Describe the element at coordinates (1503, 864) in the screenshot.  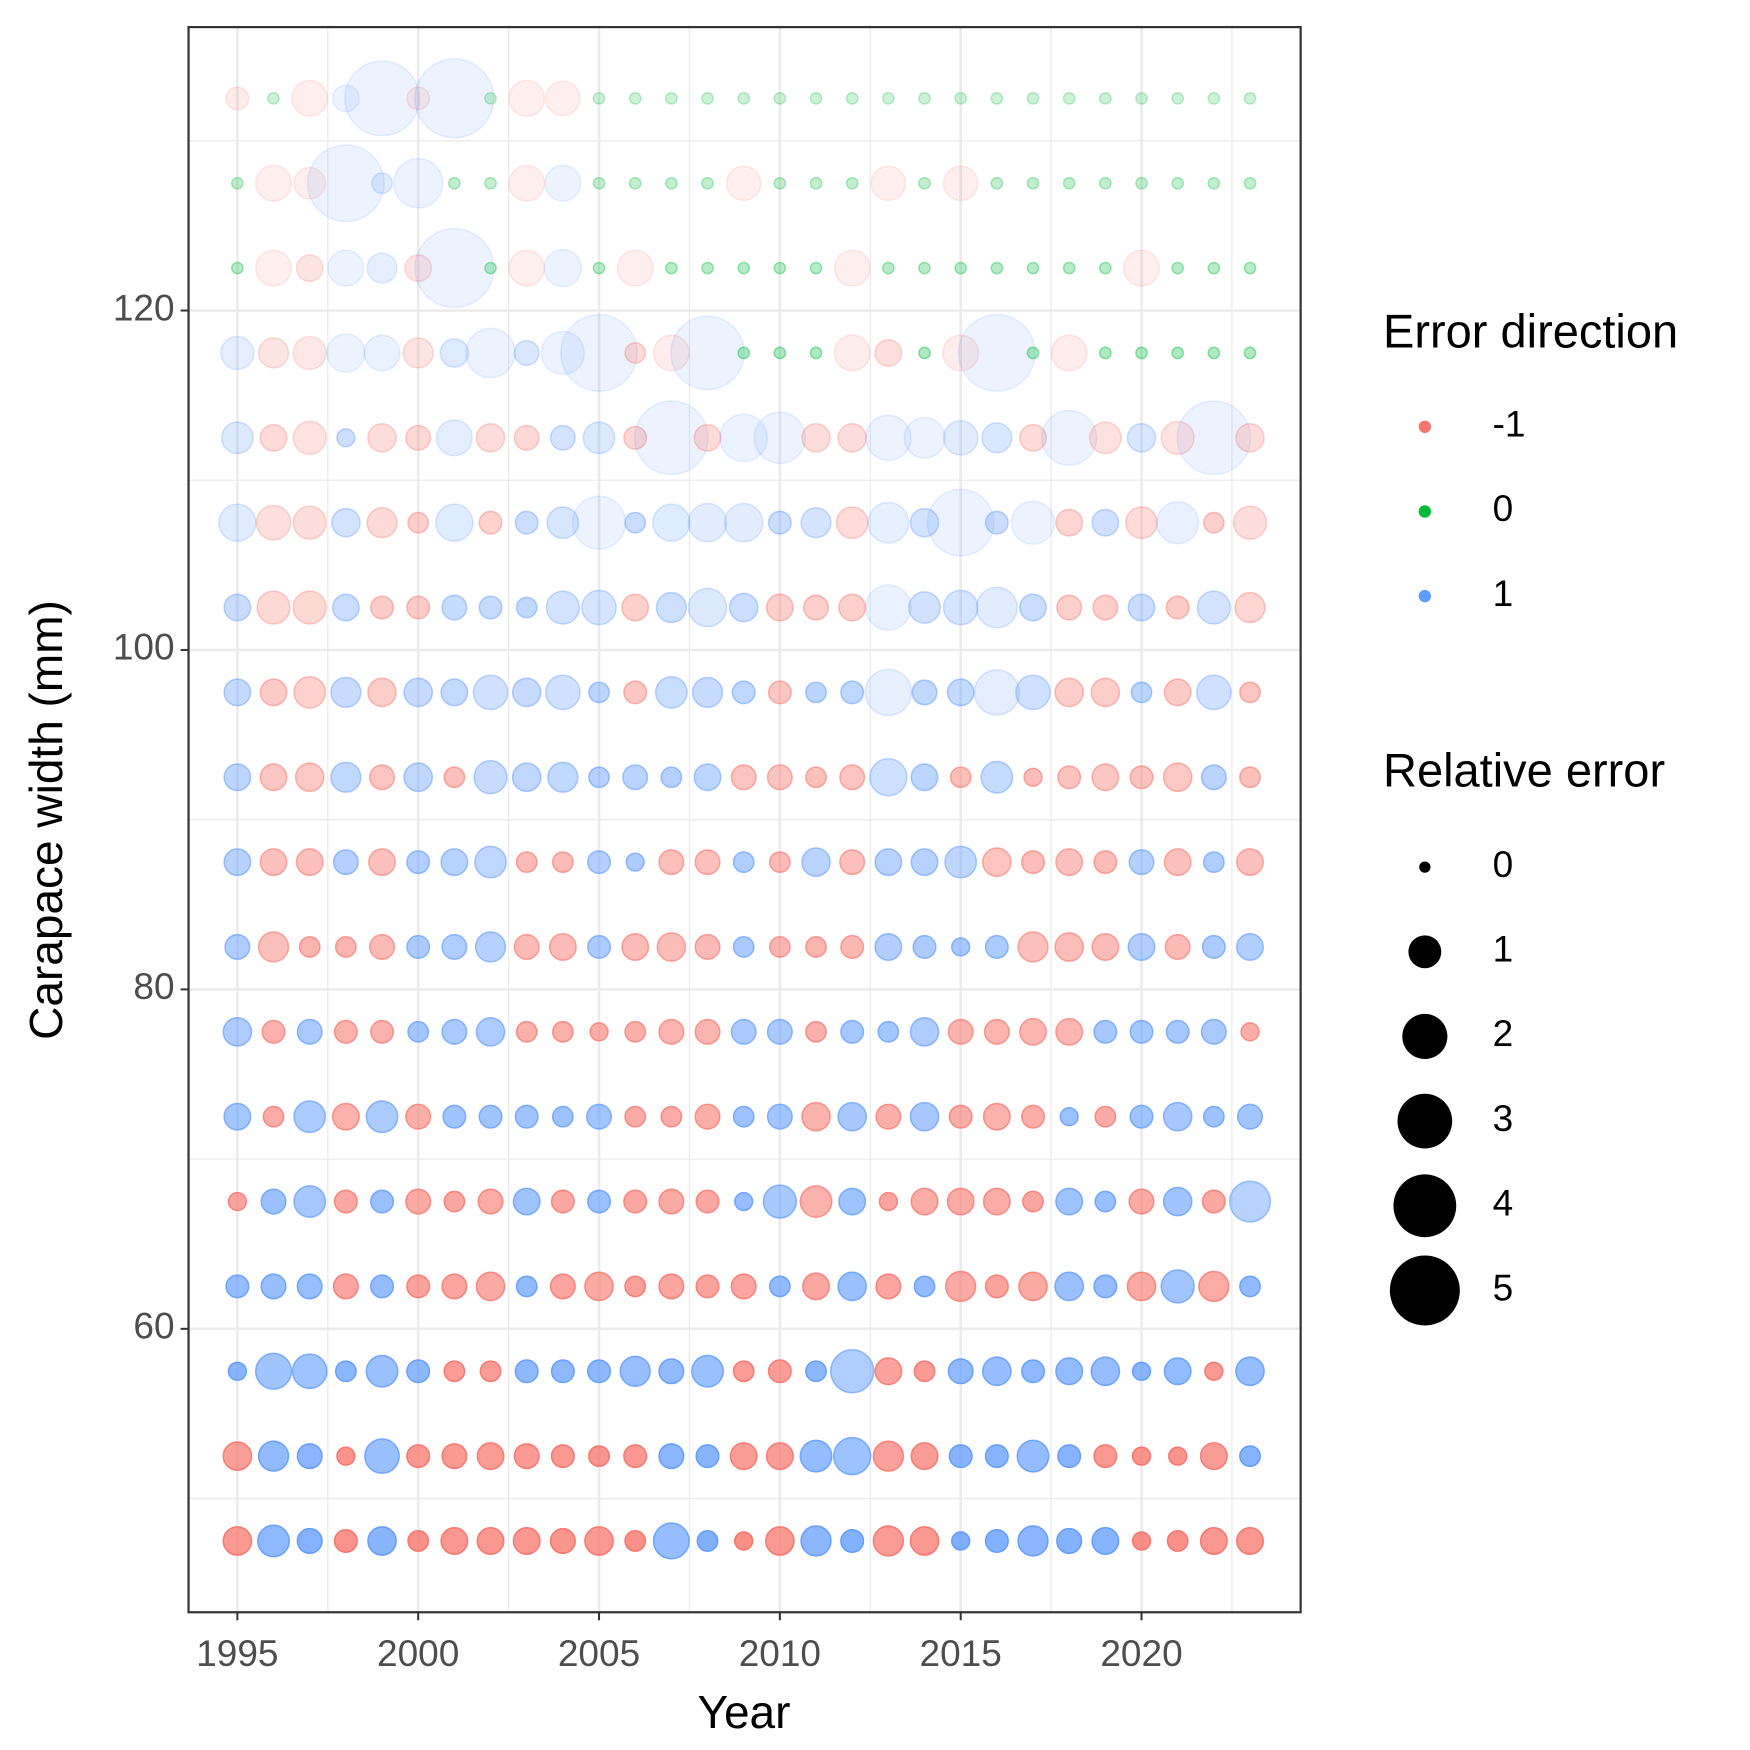
I see `legend-label: 0` at that location.